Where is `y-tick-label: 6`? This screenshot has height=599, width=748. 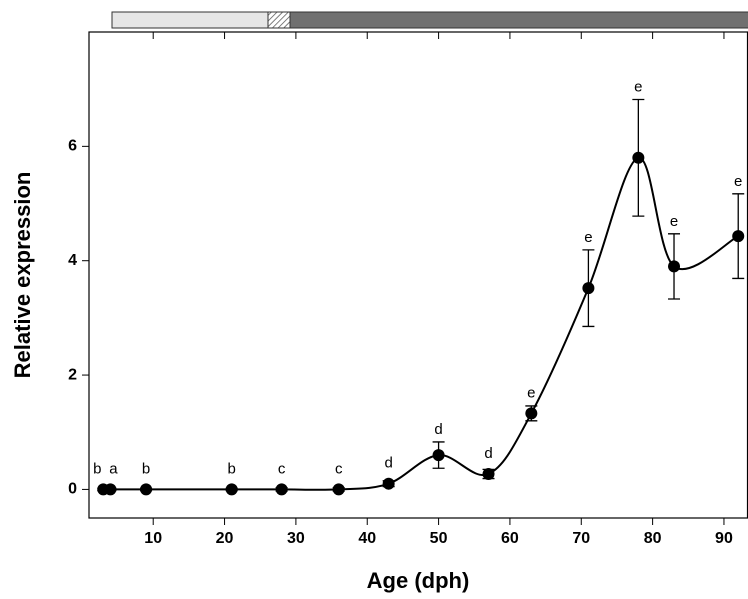
y-tick-label: 6 is located at coordinates (72, 146).